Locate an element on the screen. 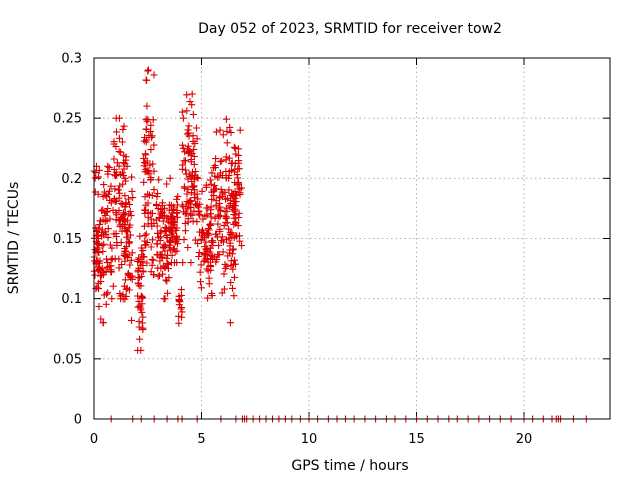  x-tick-label: 5 is located at coordinates (201, 439).